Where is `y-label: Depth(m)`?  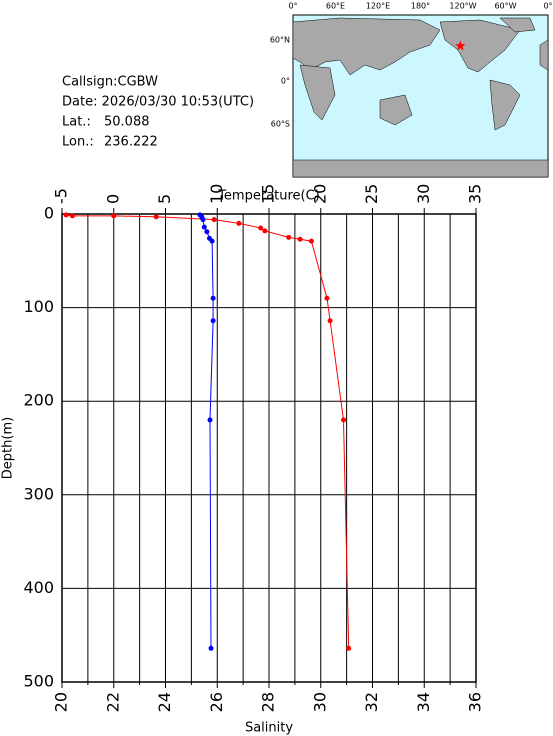
y-label: Depth(m) is located at coordinates (8, 448).